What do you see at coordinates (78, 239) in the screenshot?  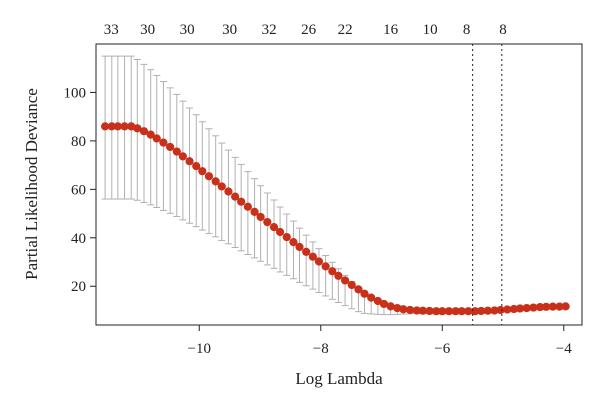 I see `y-tick-label: 40` at bounding box center [78, 239].